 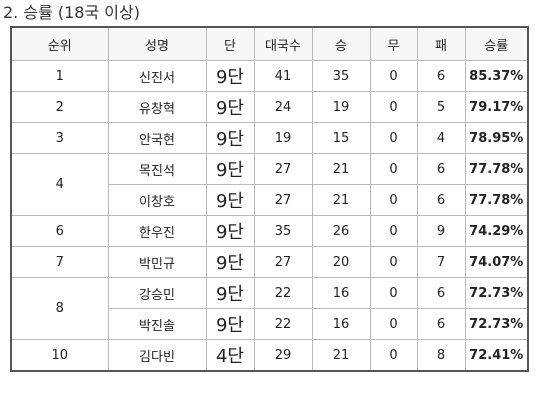 I want to click on losses-cell: 8, so click(x=441, y=355).